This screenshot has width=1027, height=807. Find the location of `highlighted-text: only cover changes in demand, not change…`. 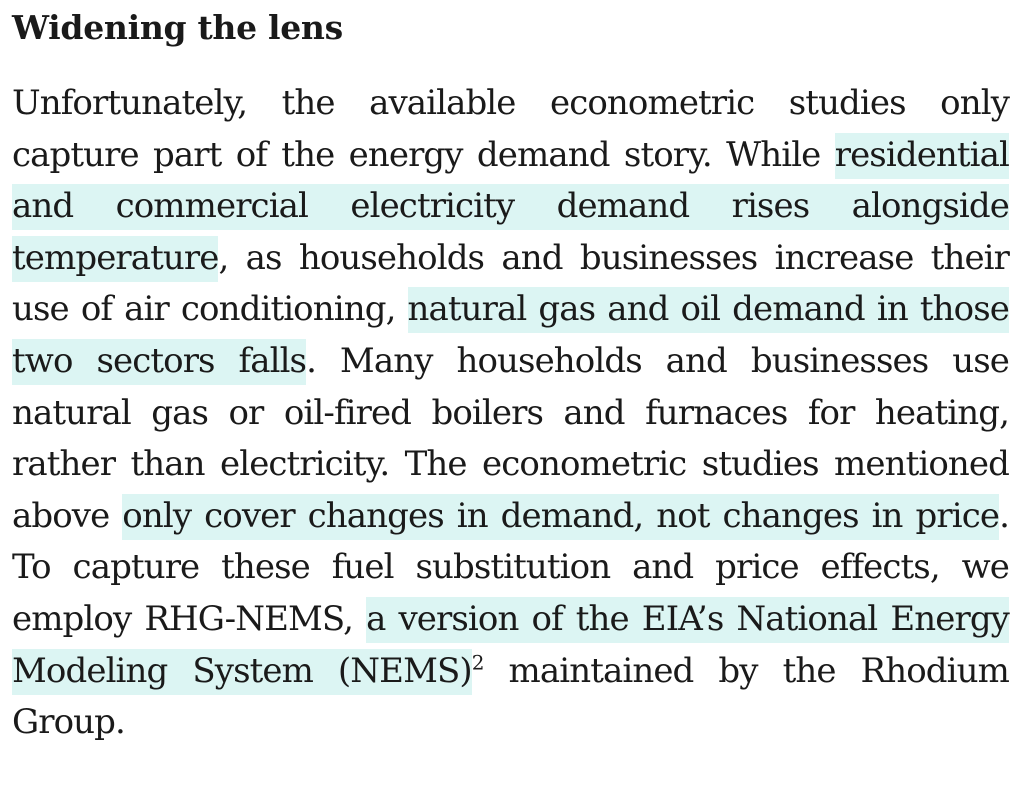

highlighted-text: only cover changes in demand, not change… is located at coordinates (561, 516).